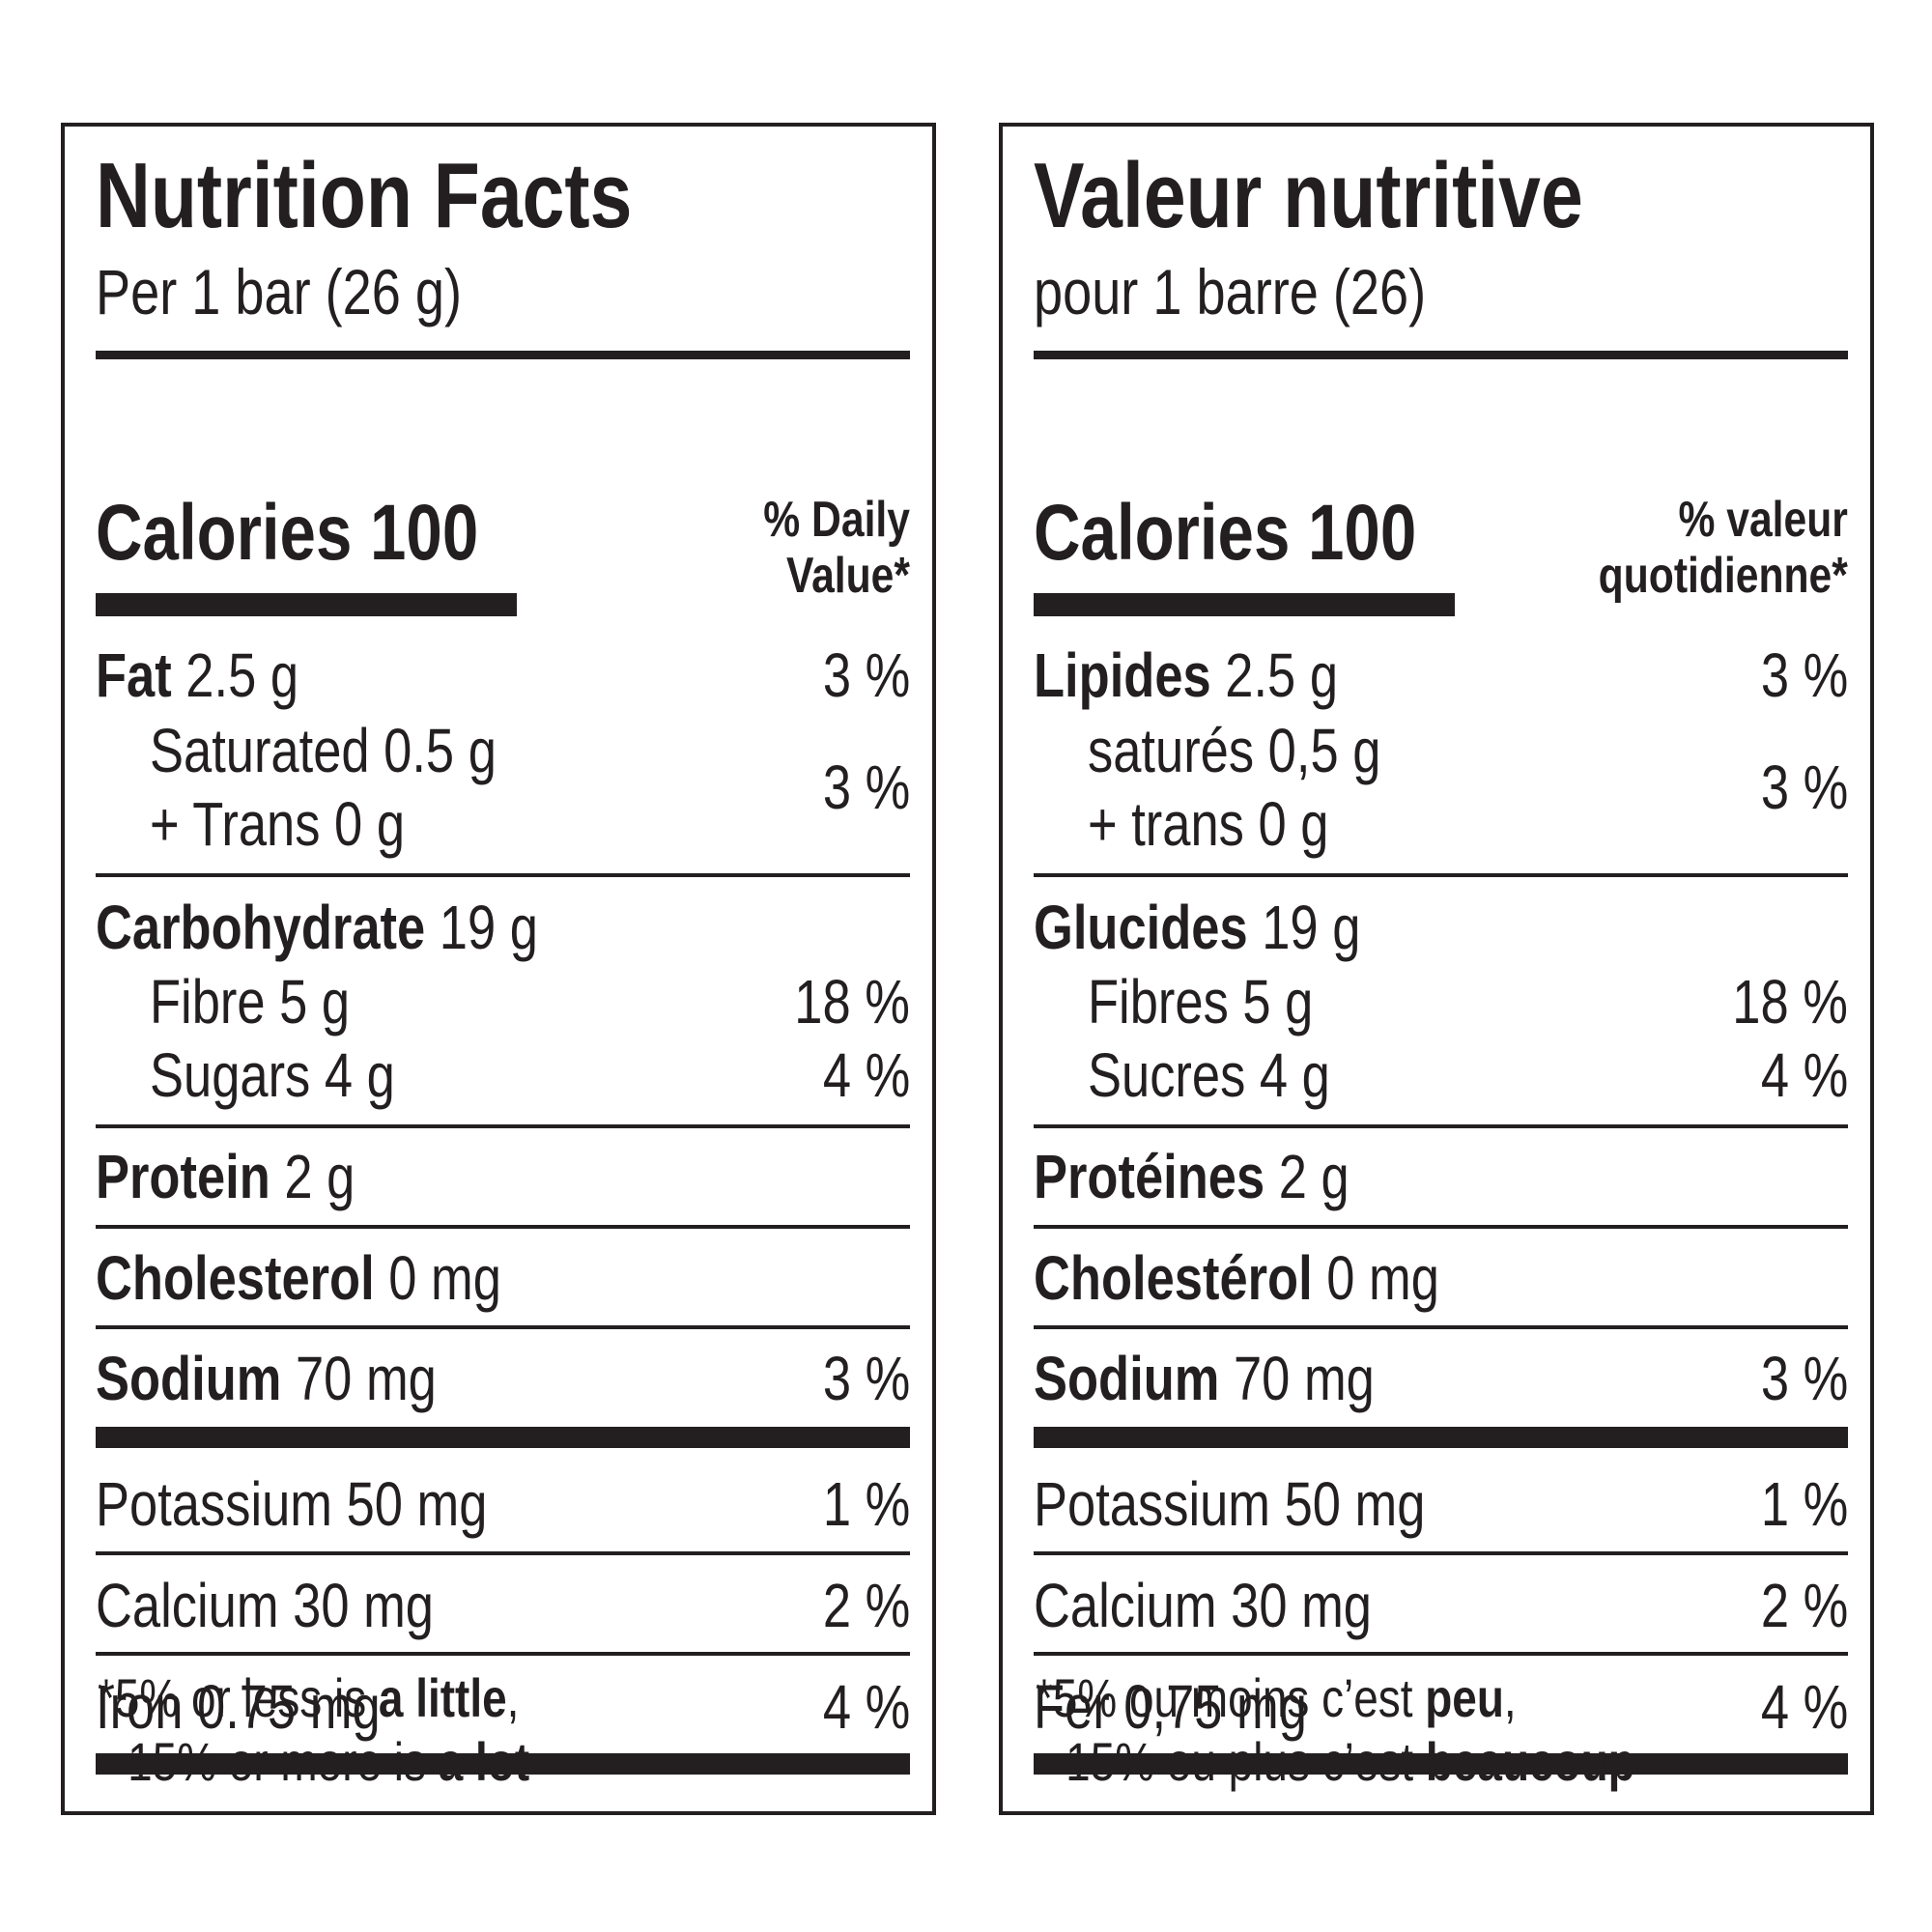 The width and height of the screenshot is (1932, 1932). I want to click on panel-title: Nutrition Facts, so click(364, 195).